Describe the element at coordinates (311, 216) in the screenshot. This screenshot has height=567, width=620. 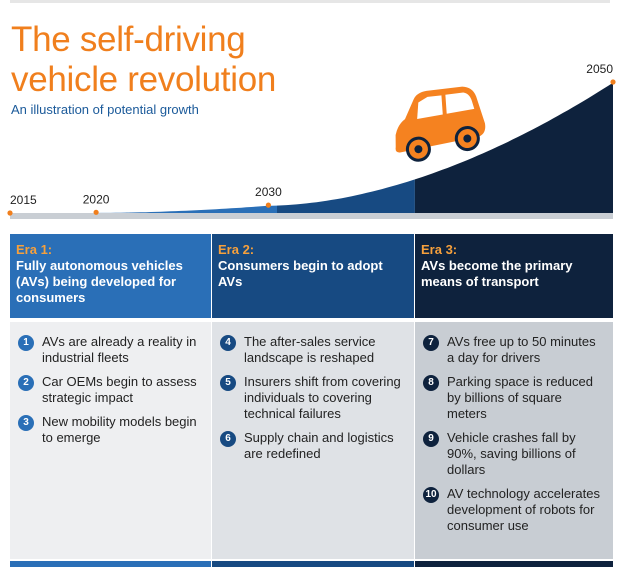
I see `baseline-band` at that location.